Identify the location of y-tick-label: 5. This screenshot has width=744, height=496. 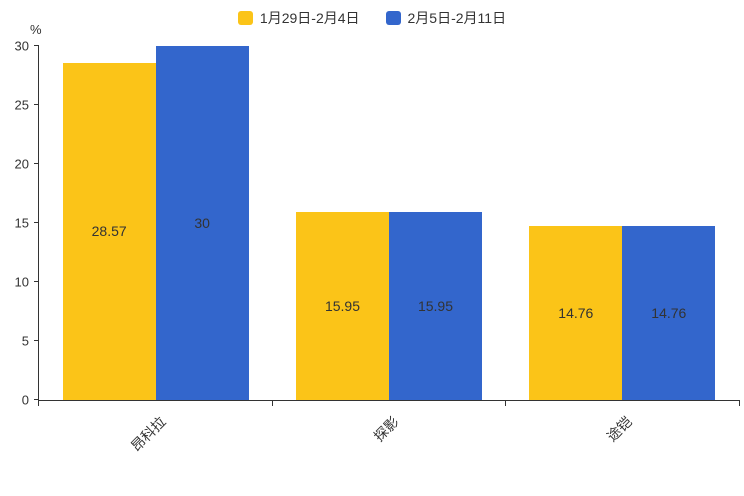
(25, 341).